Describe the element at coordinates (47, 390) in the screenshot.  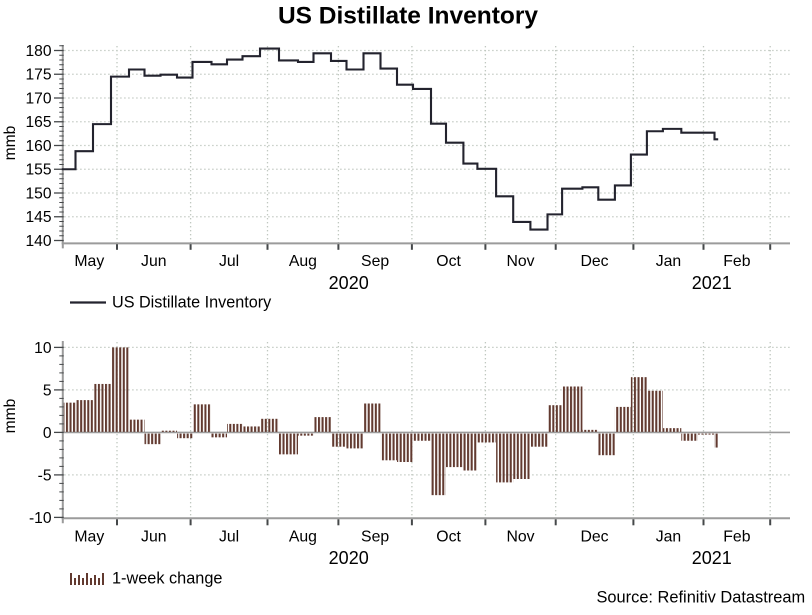
I see `svg-text: 5` at that location.